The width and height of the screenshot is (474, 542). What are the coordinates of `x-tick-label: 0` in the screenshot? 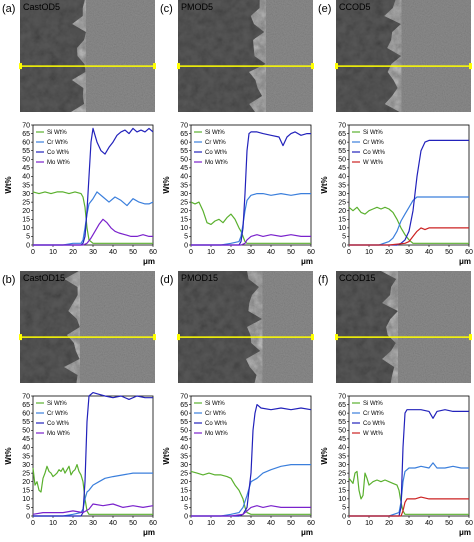 It's located at (33, 252).